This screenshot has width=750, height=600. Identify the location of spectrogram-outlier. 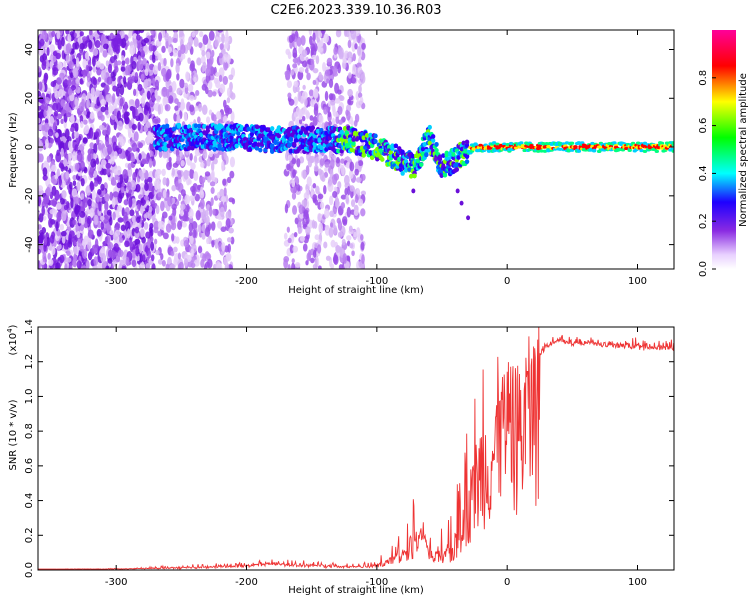
(461, 203).